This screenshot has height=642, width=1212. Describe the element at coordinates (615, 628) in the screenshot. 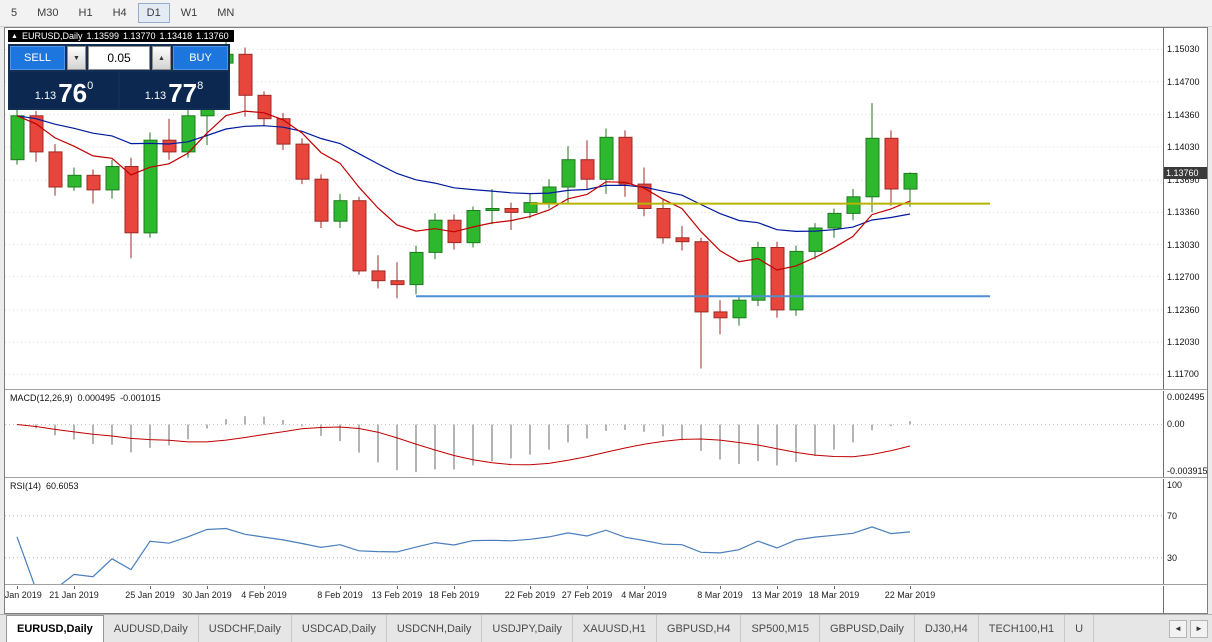

I see `tab-xauusd-h1: XAUUSD,H1` at that location.